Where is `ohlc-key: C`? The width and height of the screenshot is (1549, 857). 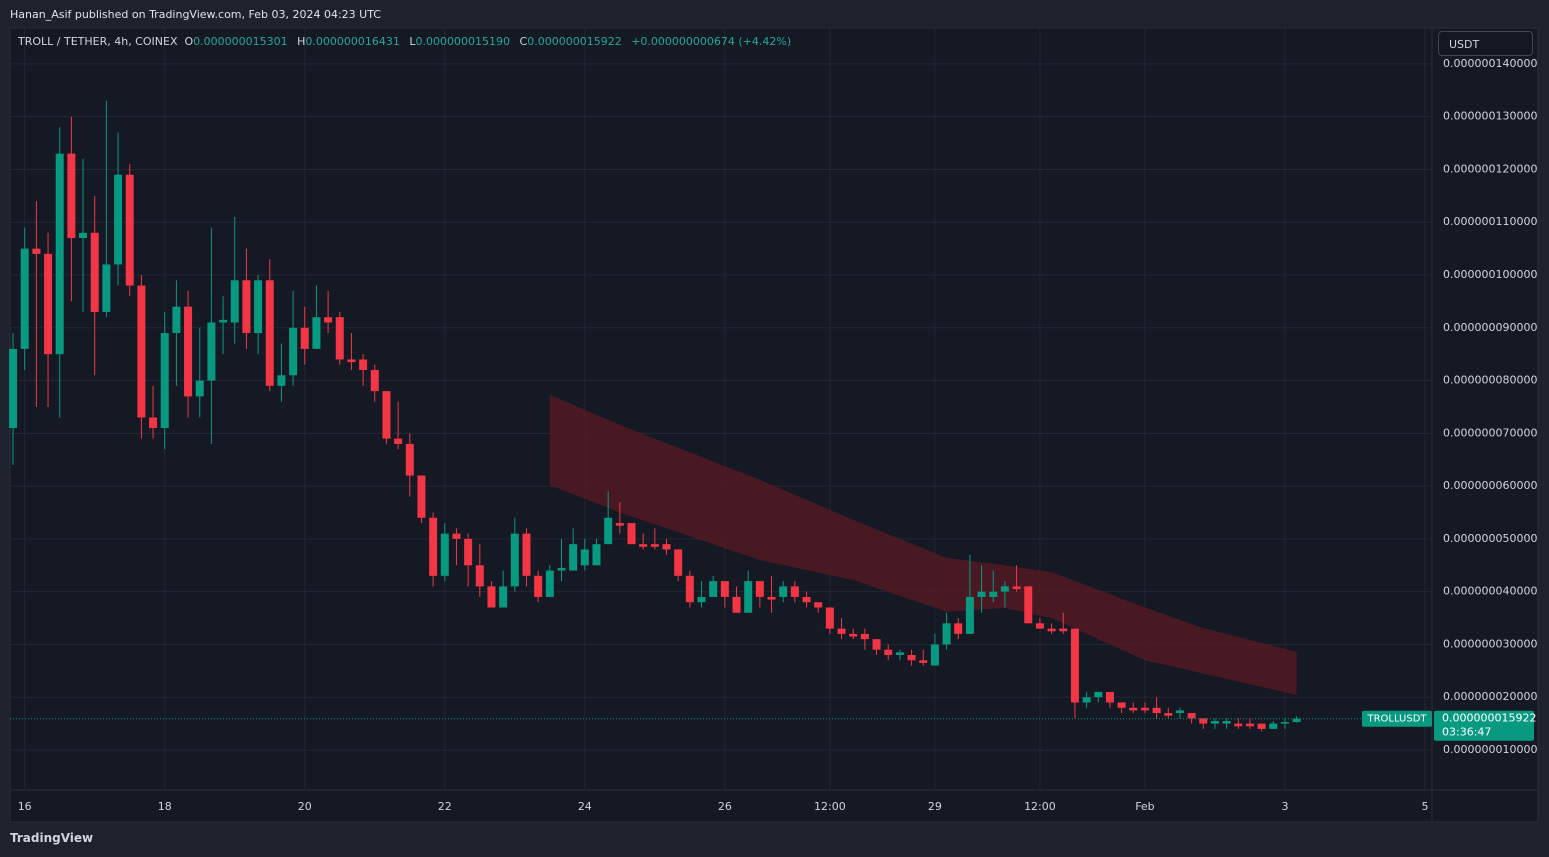
ohlc-key: C is located at coordinates (523, 41).